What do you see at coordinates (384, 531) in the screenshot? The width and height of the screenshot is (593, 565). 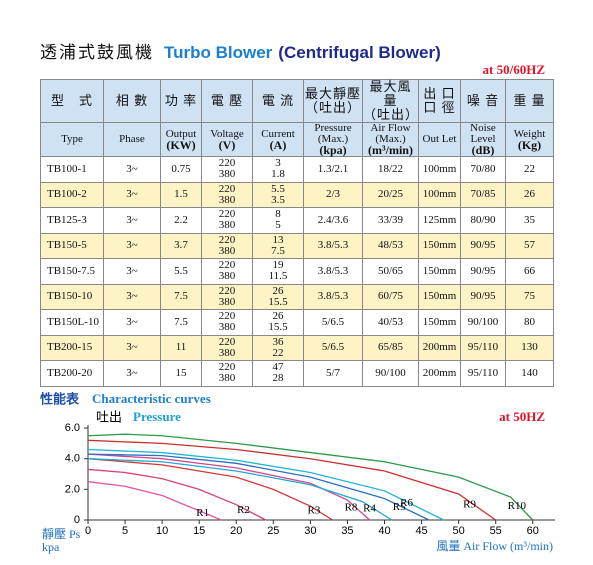 I see `x-tick-label: 40` at bounding box center [384, 531].